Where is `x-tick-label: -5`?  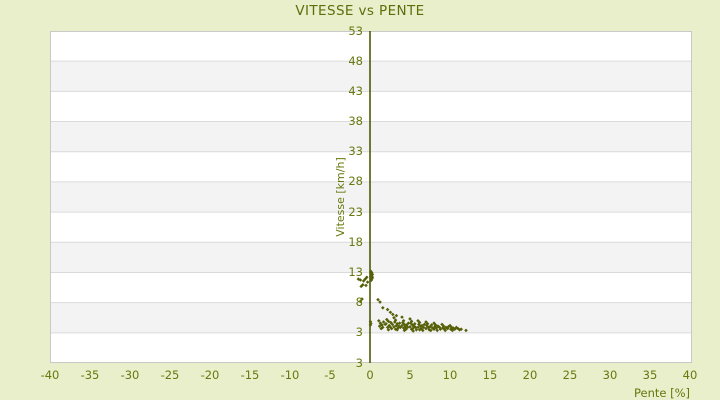 x-tick-label: -5 is located at coordinates (330, 375).